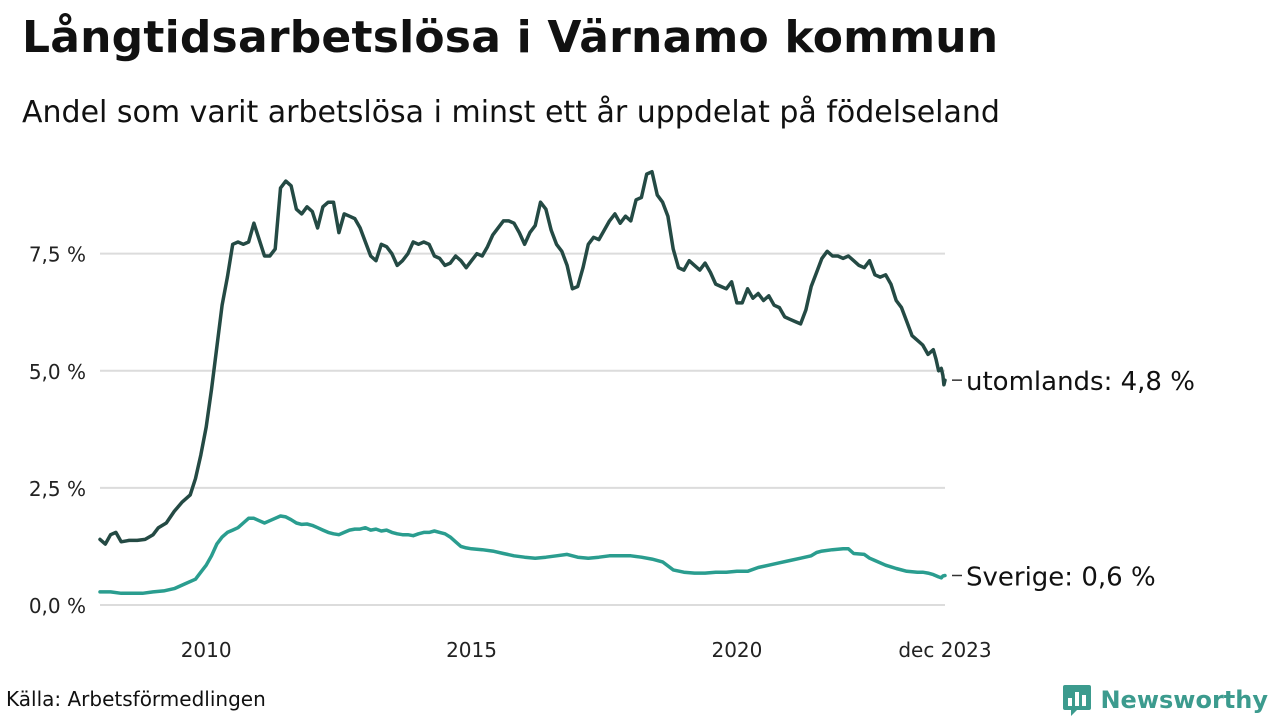 The width and height of the screenshot is (1280, 720). Describe the element at coordinates (1077, 700) in the screenshot. I see `bar-chart-icon` at that location.